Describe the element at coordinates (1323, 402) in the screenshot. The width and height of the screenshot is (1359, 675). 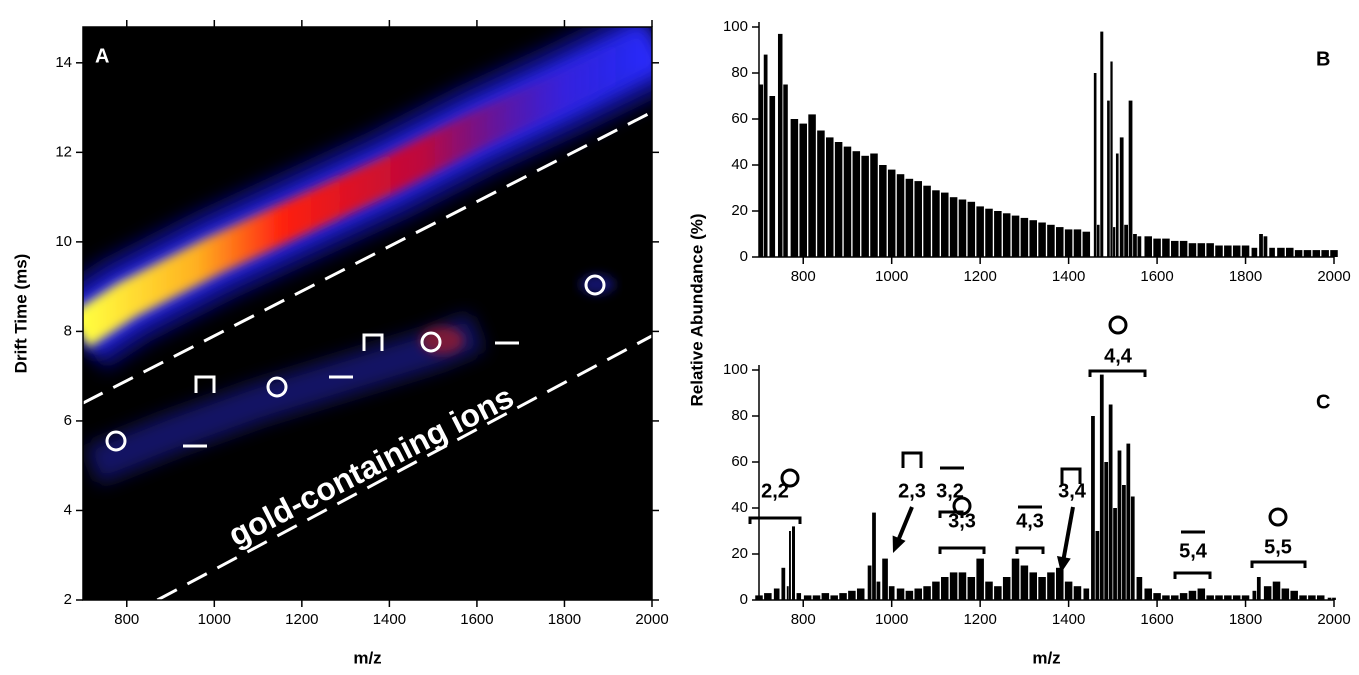
I see `panel-label: C` at that location.